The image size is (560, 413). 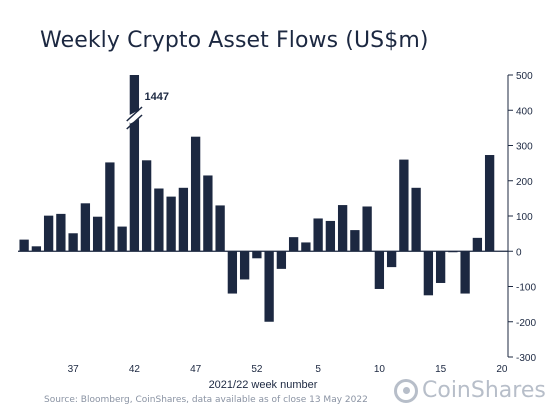 What do you see at coordinates (318, 369) in the screenshot?
I see `x-tick-label: 5` at bounding box center [318, 369].